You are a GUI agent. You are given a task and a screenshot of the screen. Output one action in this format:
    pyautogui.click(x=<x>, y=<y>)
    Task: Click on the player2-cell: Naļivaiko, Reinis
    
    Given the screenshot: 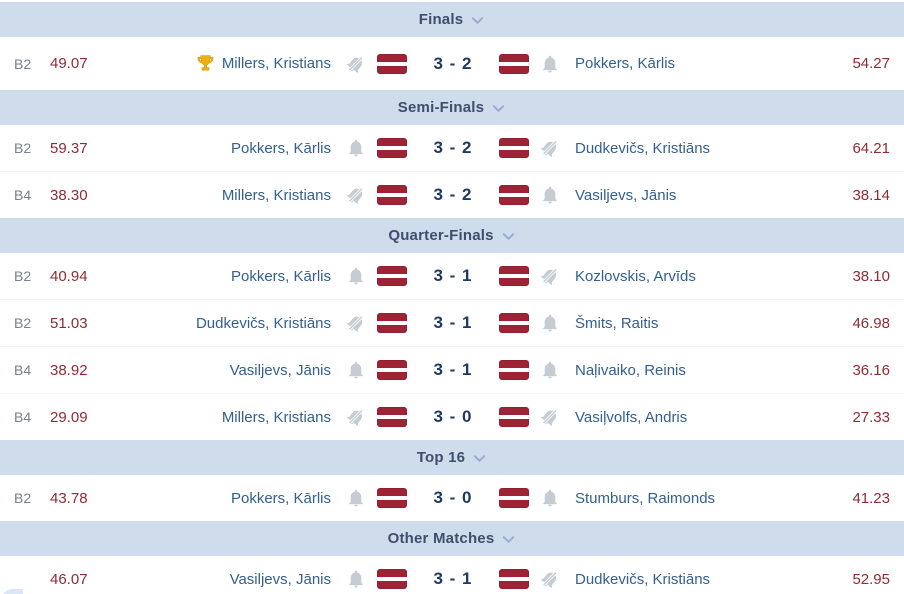 What is the action you would take?
    pyautogui.click(x=677, y=370)
    